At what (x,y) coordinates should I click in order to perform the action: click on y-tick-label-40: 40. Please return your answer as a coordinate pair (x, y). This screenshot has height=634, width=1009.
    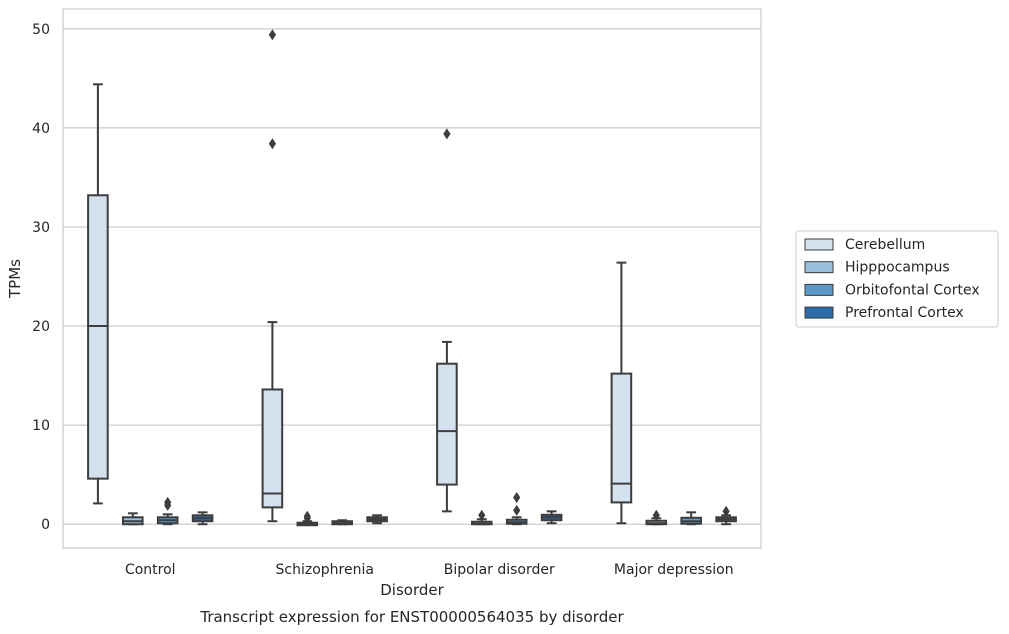
    Looking at the image, I should click on (41, 129).